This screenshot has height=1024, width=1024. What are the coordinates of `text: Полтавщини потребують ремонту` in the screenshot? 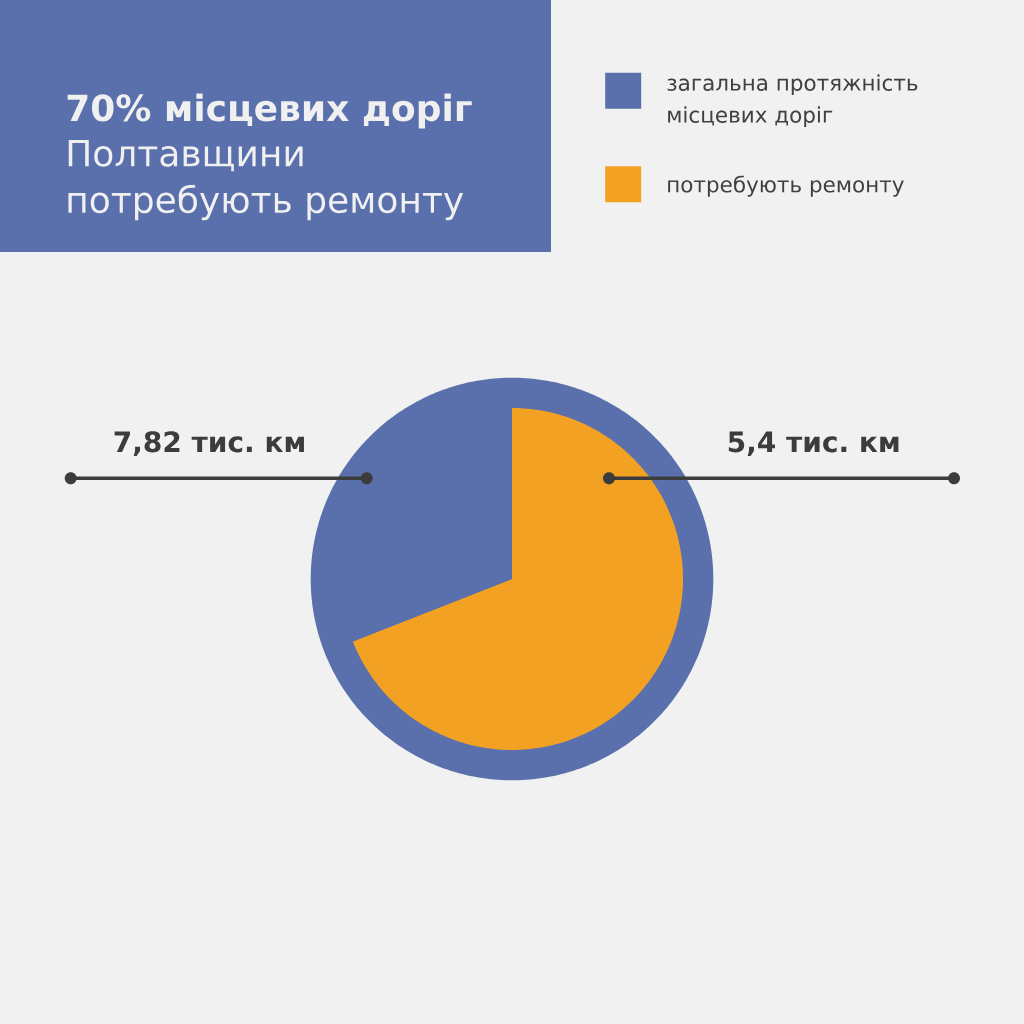 It's located at (266, 180).